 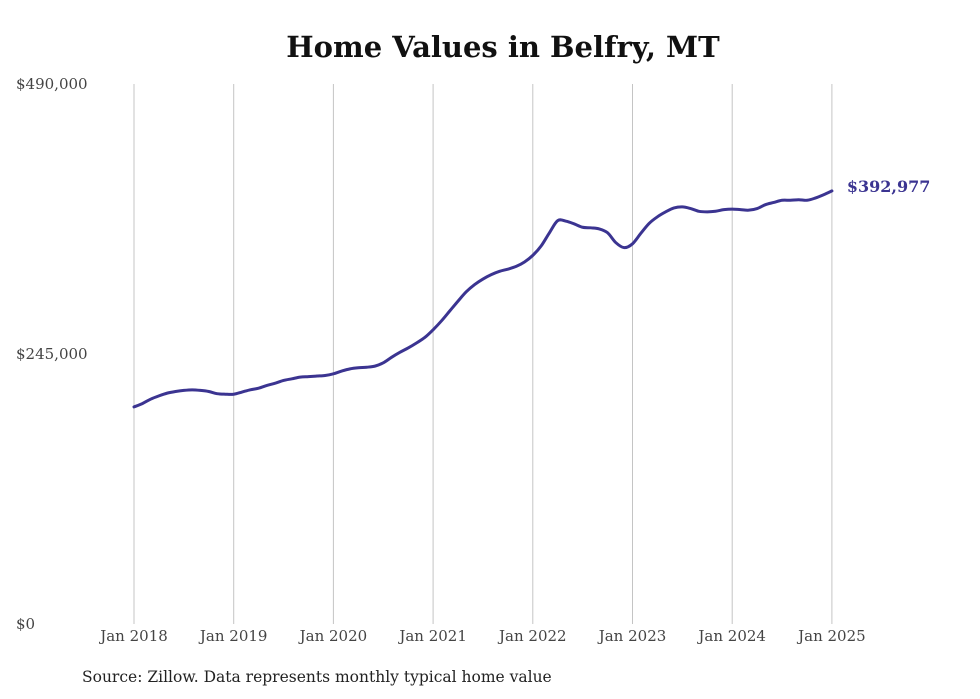 I want to click on end-value-label: $392,977, so click(x=889, y=186).